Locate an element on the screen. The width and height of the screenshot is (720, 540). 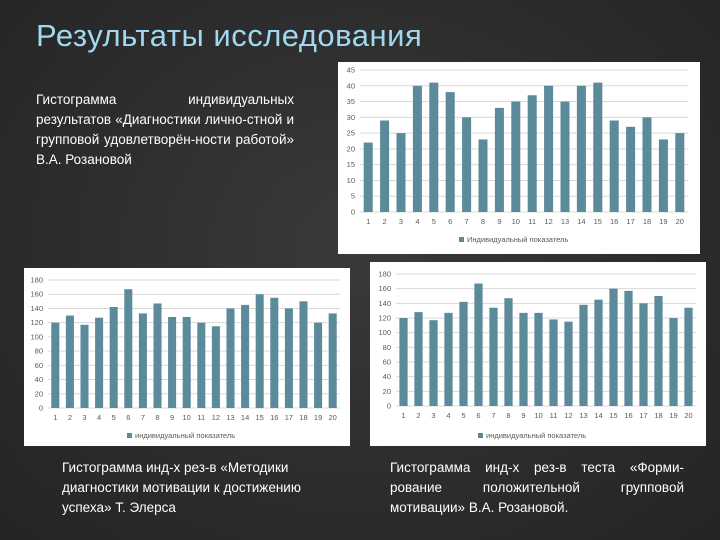
x-tick-label: 16 is located at coordinates (274, 417).